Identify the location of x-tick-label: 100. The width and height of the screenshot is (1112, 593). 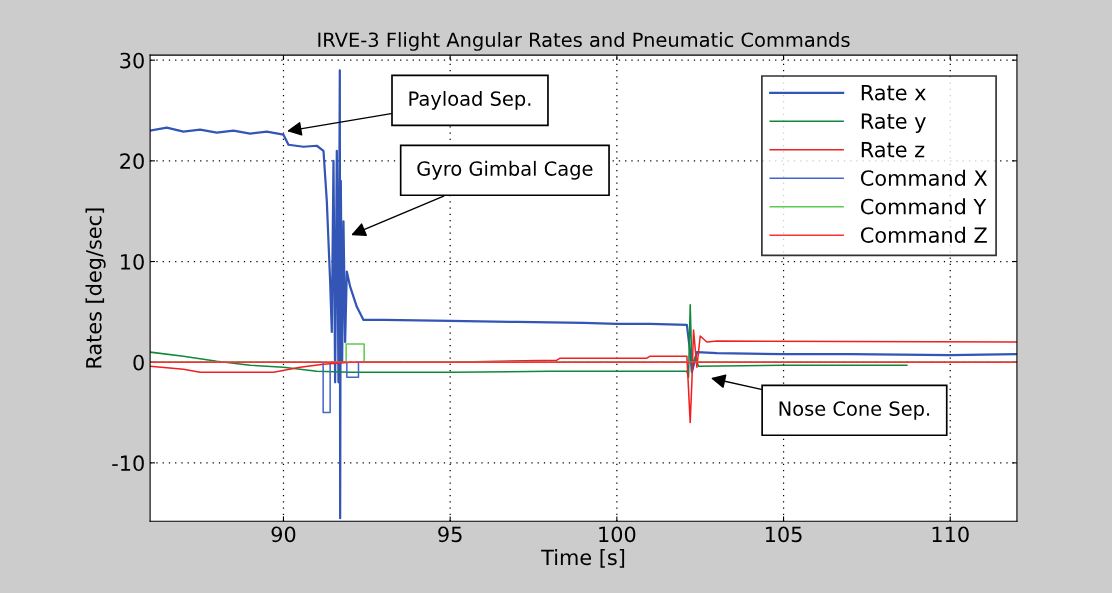
(617, 534).